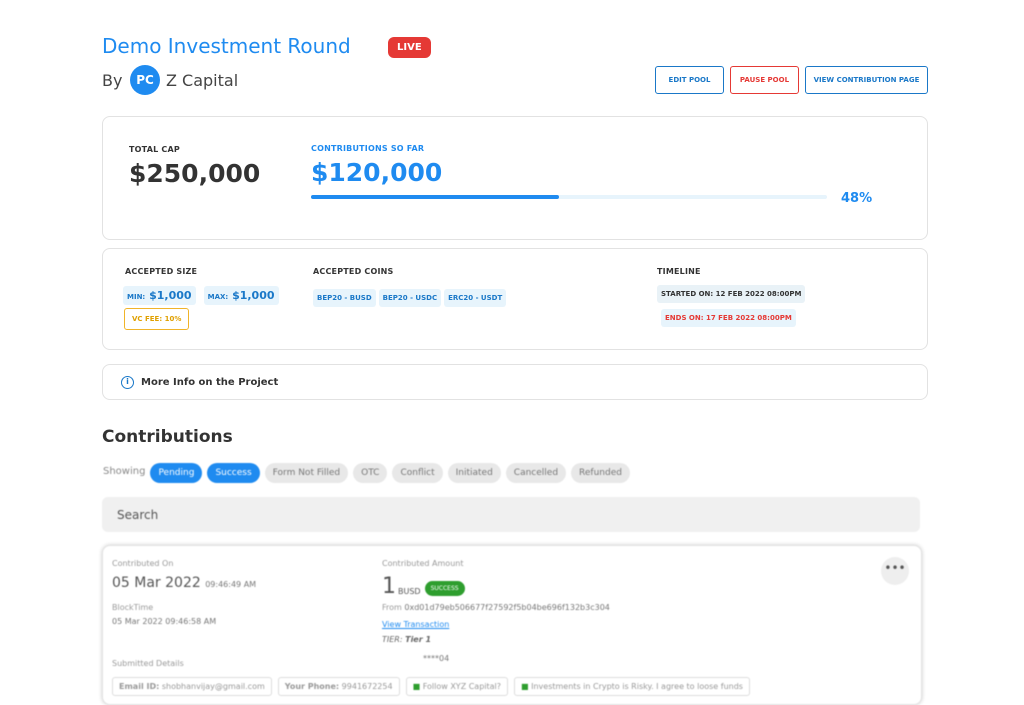 The image size is (1024, 705). What do you see at coordinates (202, 294) in the screenshot?
I see `size-chips: MIN: $1,000 MAX: $1,000` at bounding box center [202, 294].